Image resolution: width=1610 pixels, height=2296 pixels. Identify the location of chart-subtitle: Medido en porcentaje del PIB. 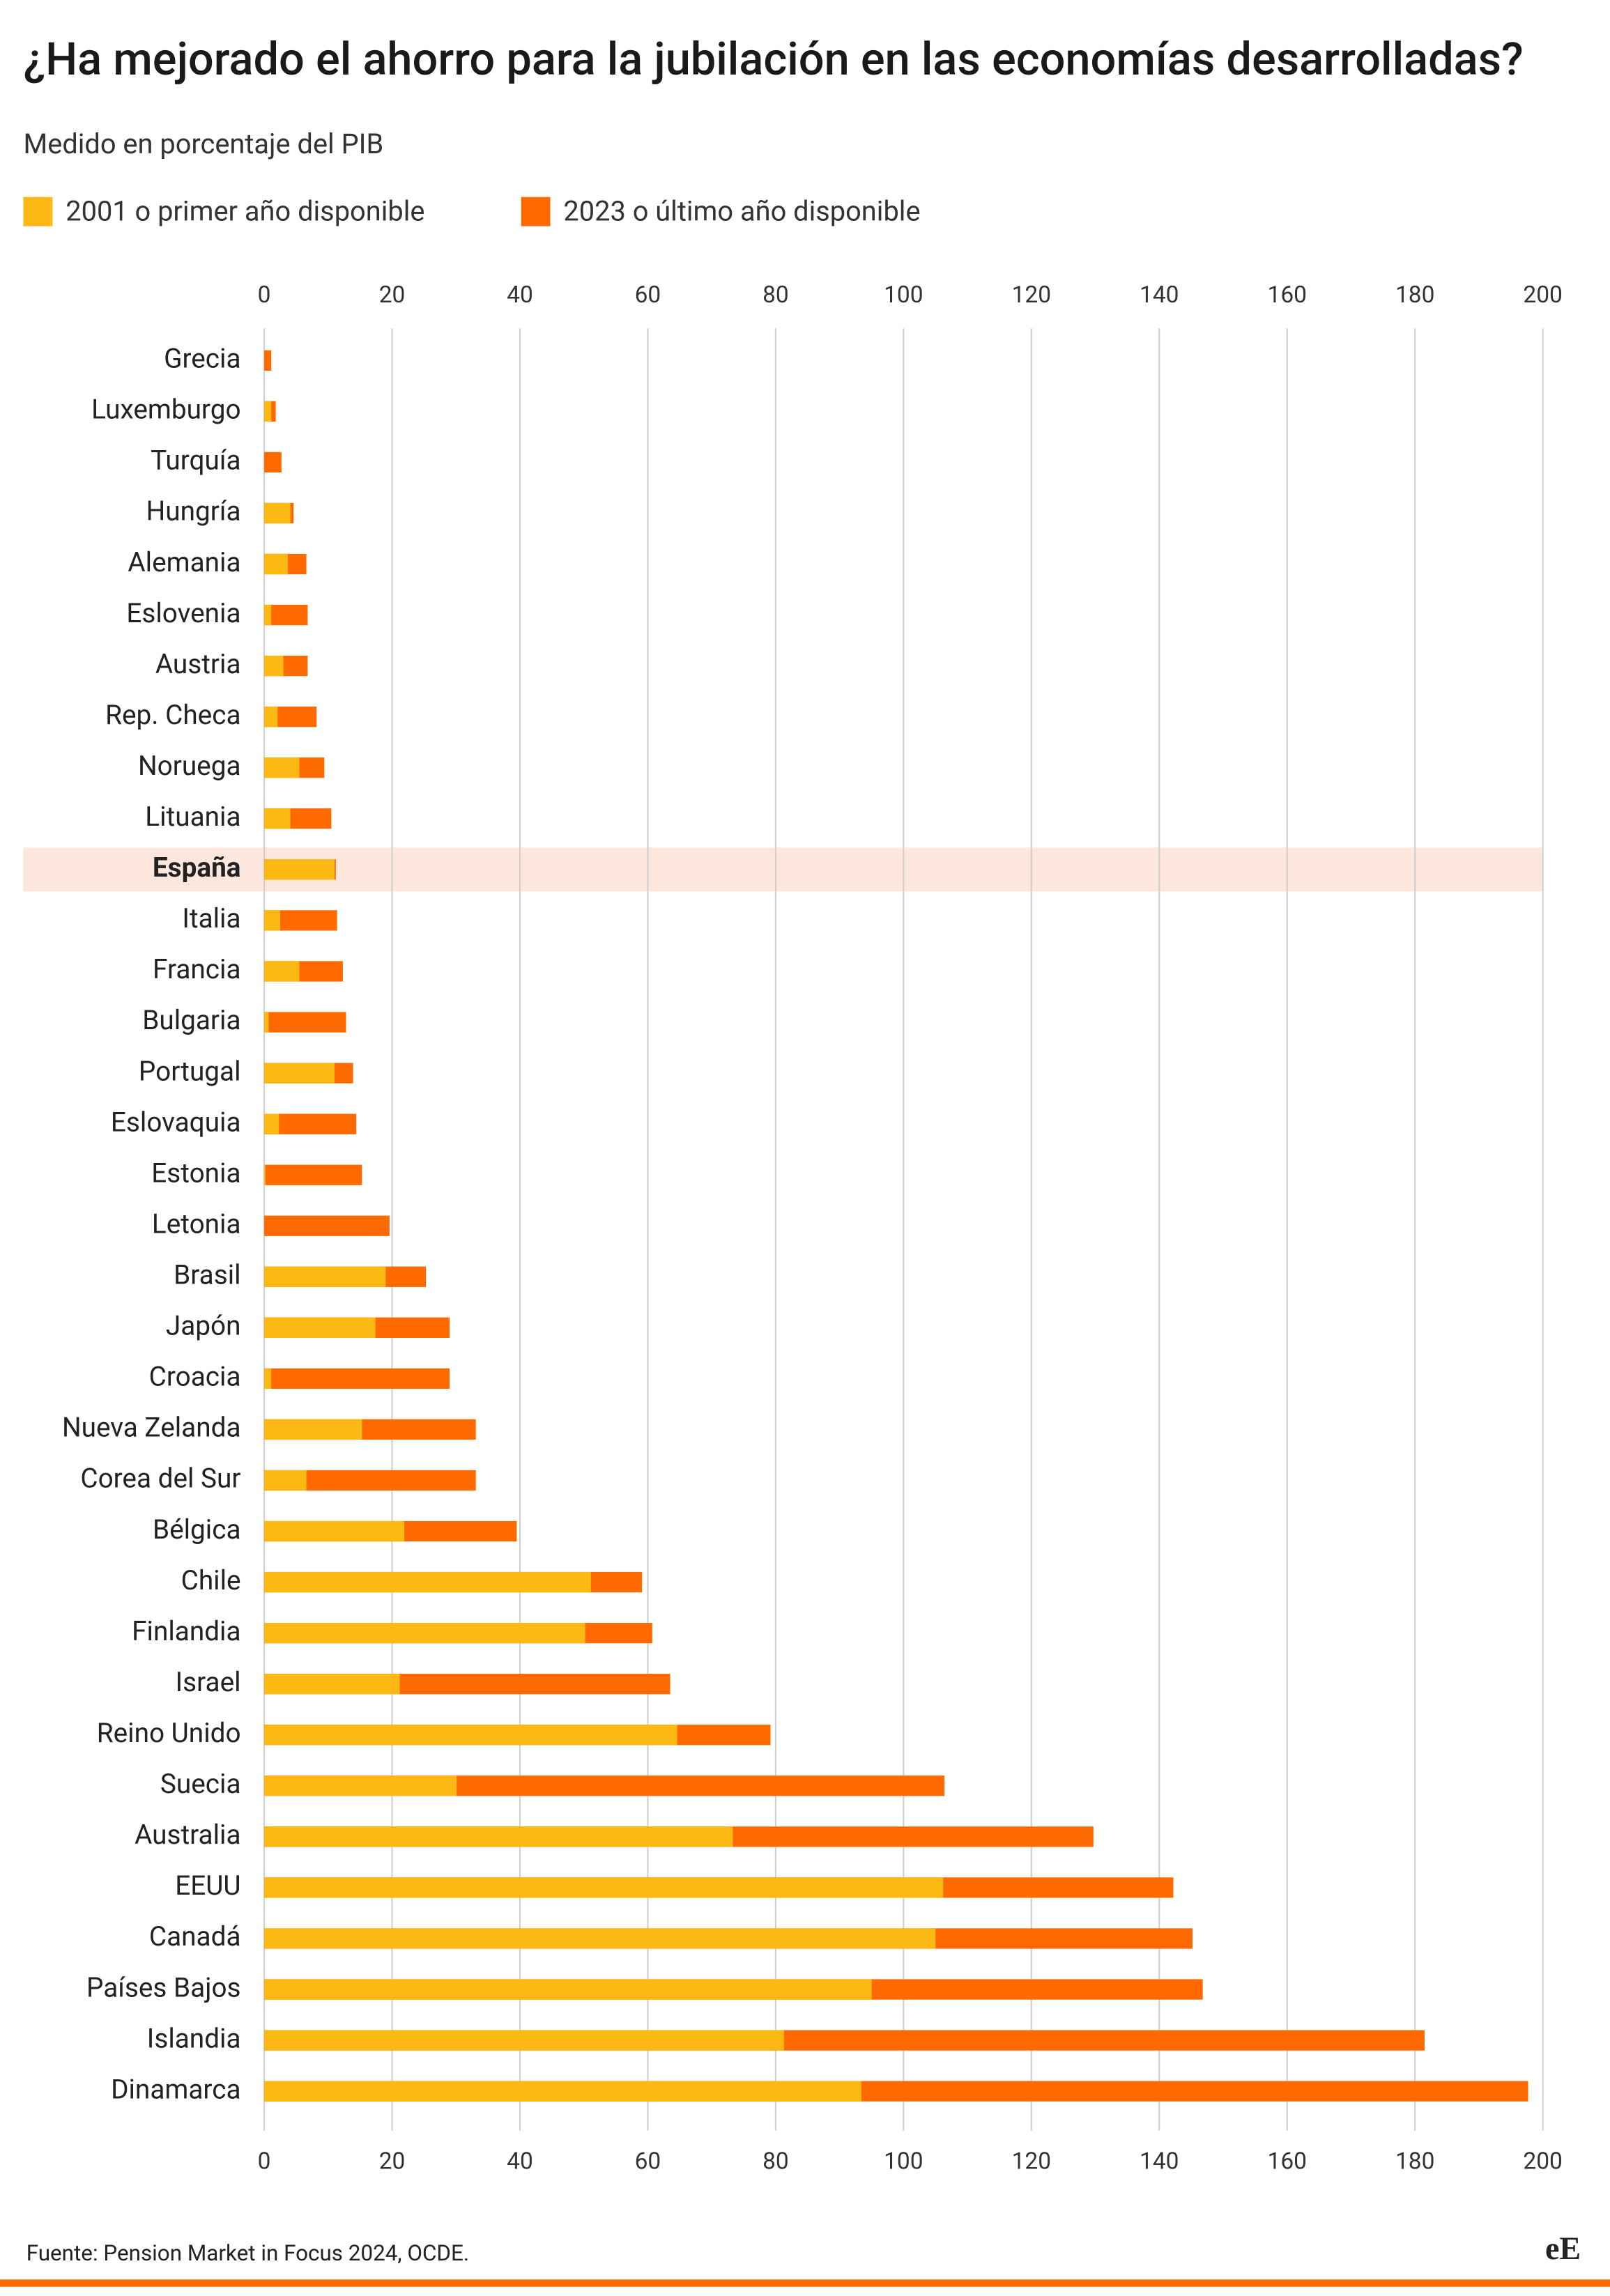
(204, 144).